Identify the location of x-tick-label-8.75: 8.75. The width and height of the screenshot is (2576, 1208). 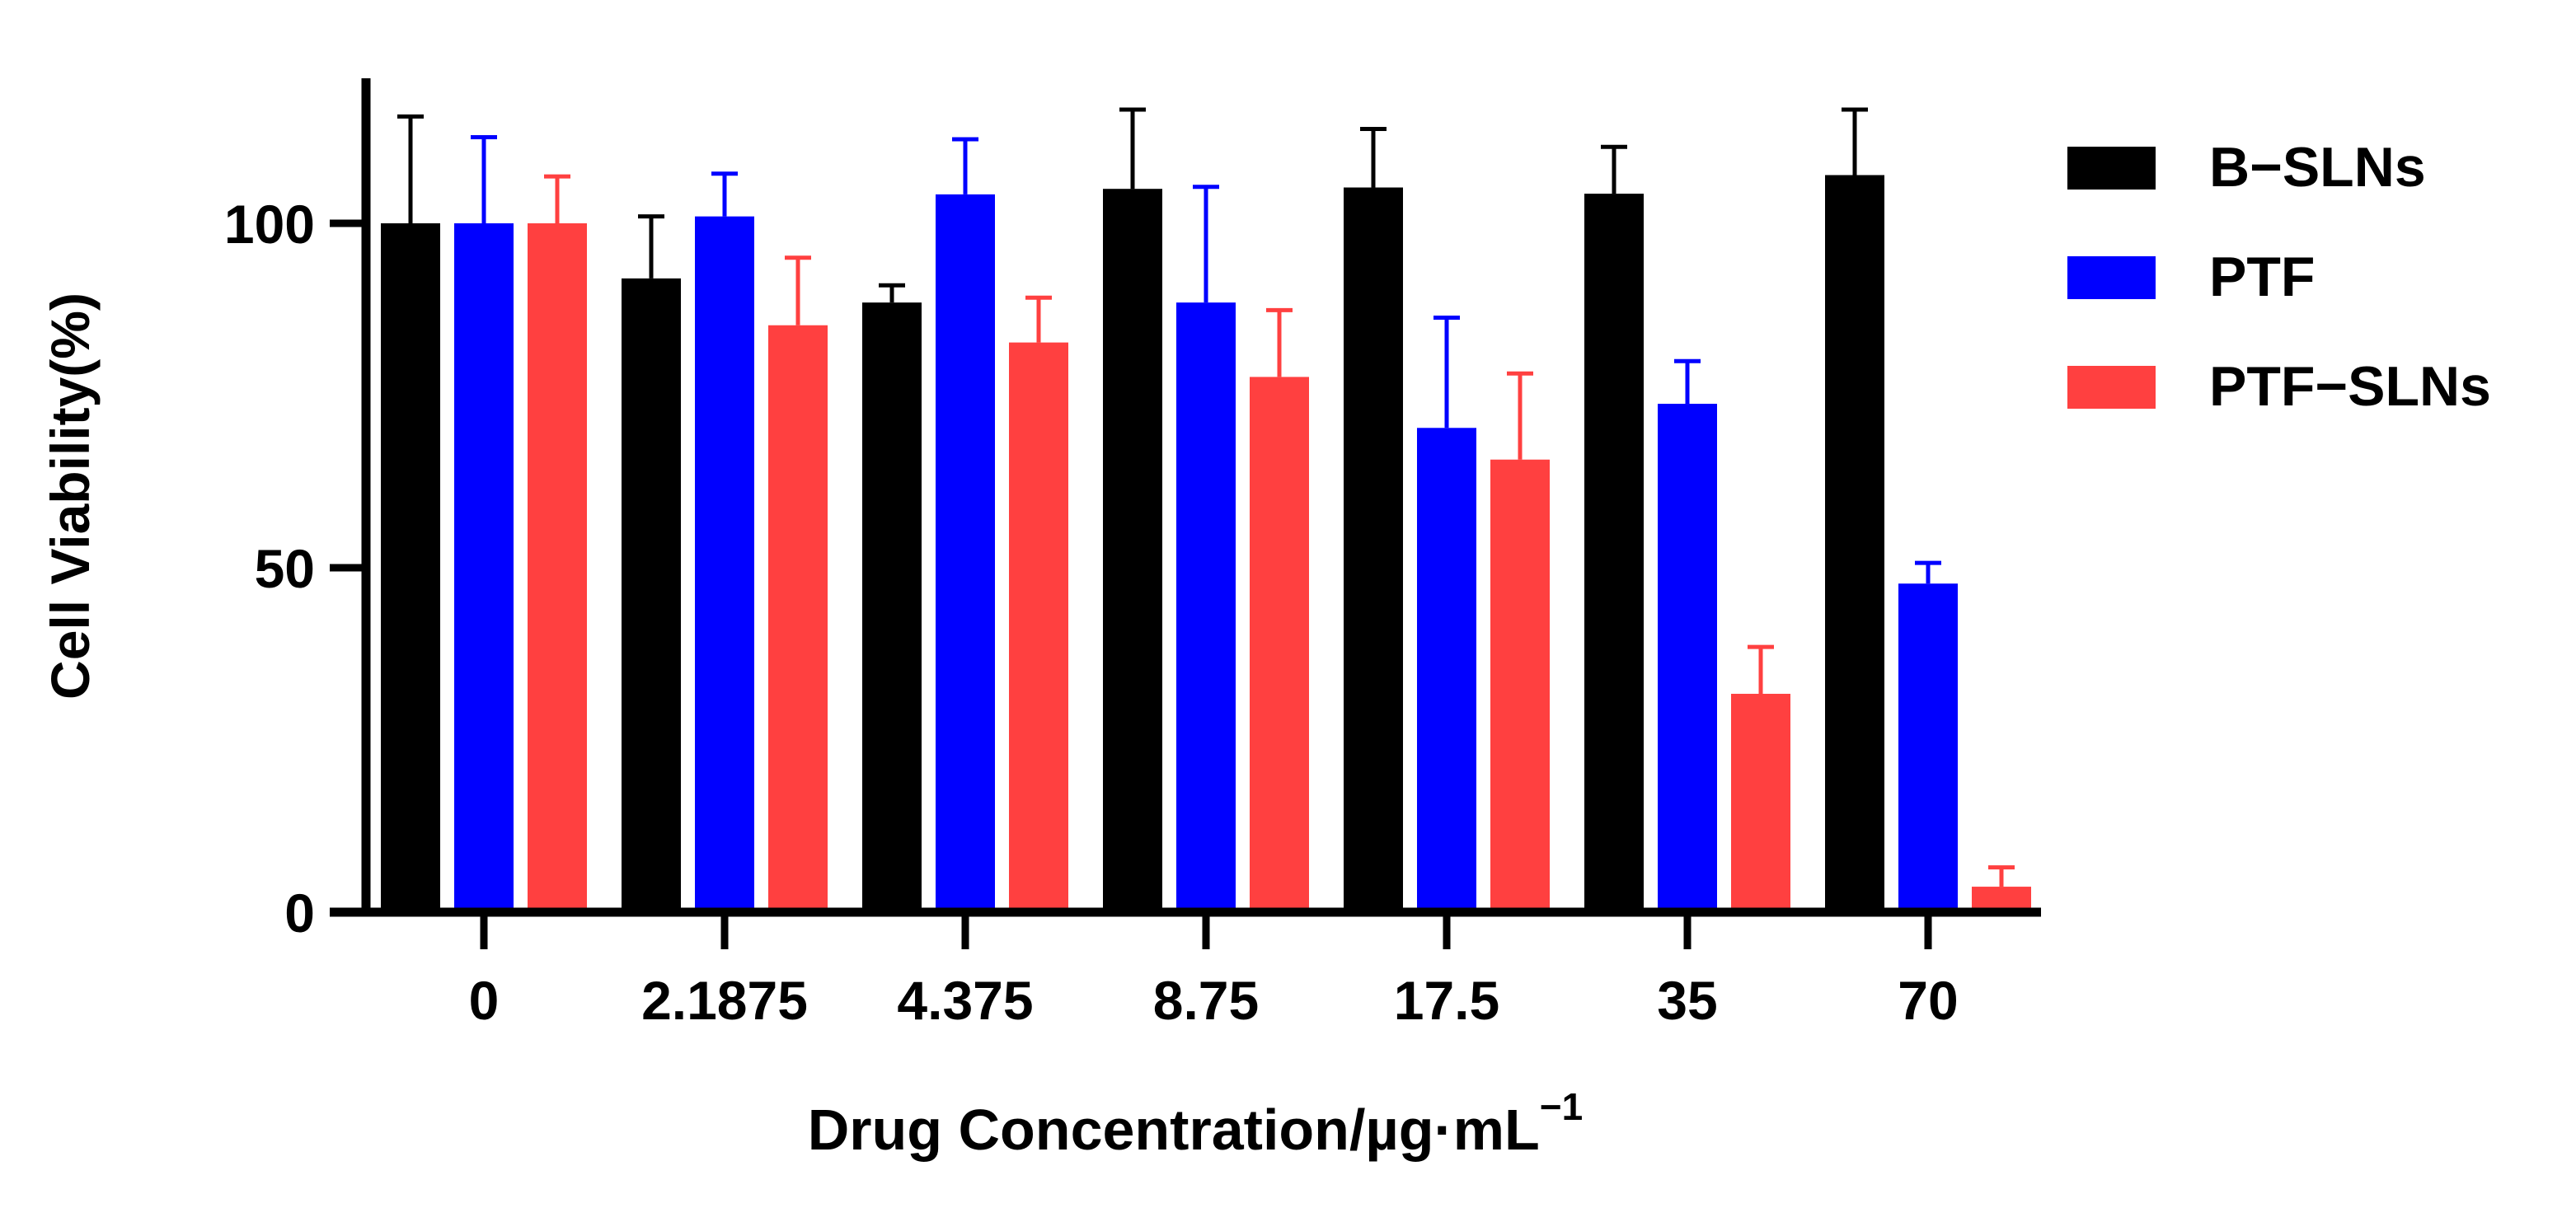
(1206, 1000).